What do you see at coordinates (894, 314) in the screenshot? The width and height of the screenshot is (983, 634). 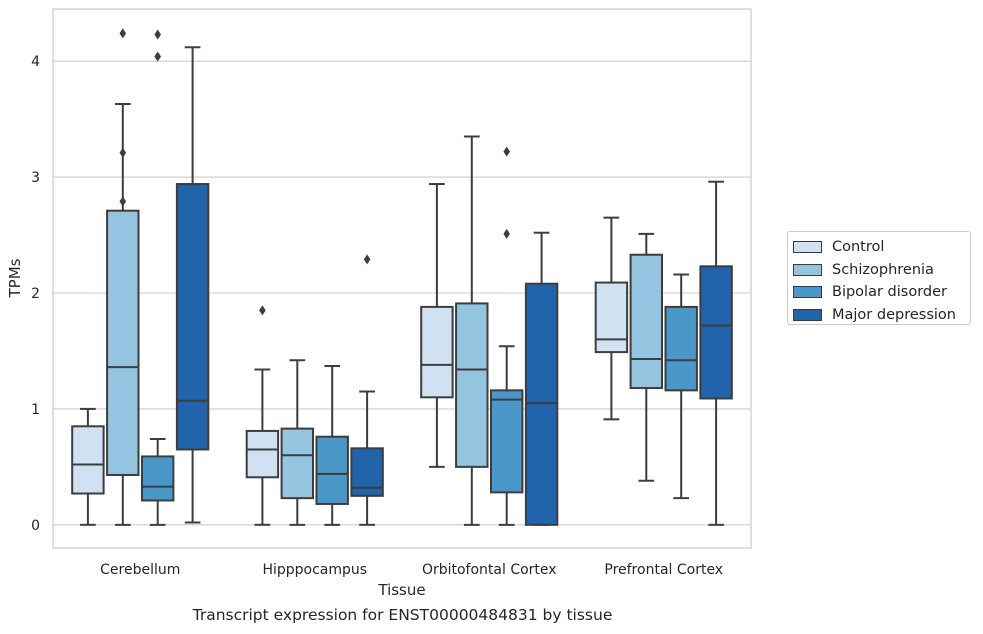 I see `legend-label: Major depression` at bounding box center [894, 314].